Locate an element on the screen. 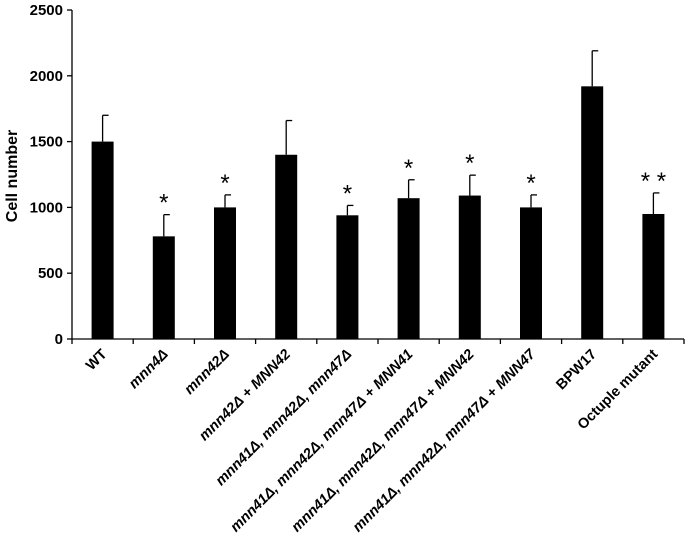 This screenshot has height=557, width=686. y-tick-label: 1000 is located at coordinates (46, 207).